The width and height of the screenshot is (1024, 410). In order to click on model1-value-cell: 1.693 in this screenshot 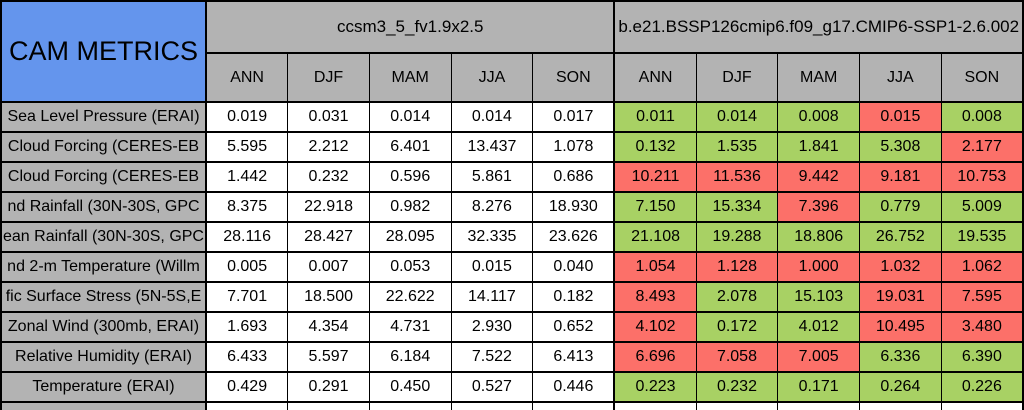, I will do `click(247, 327)`.